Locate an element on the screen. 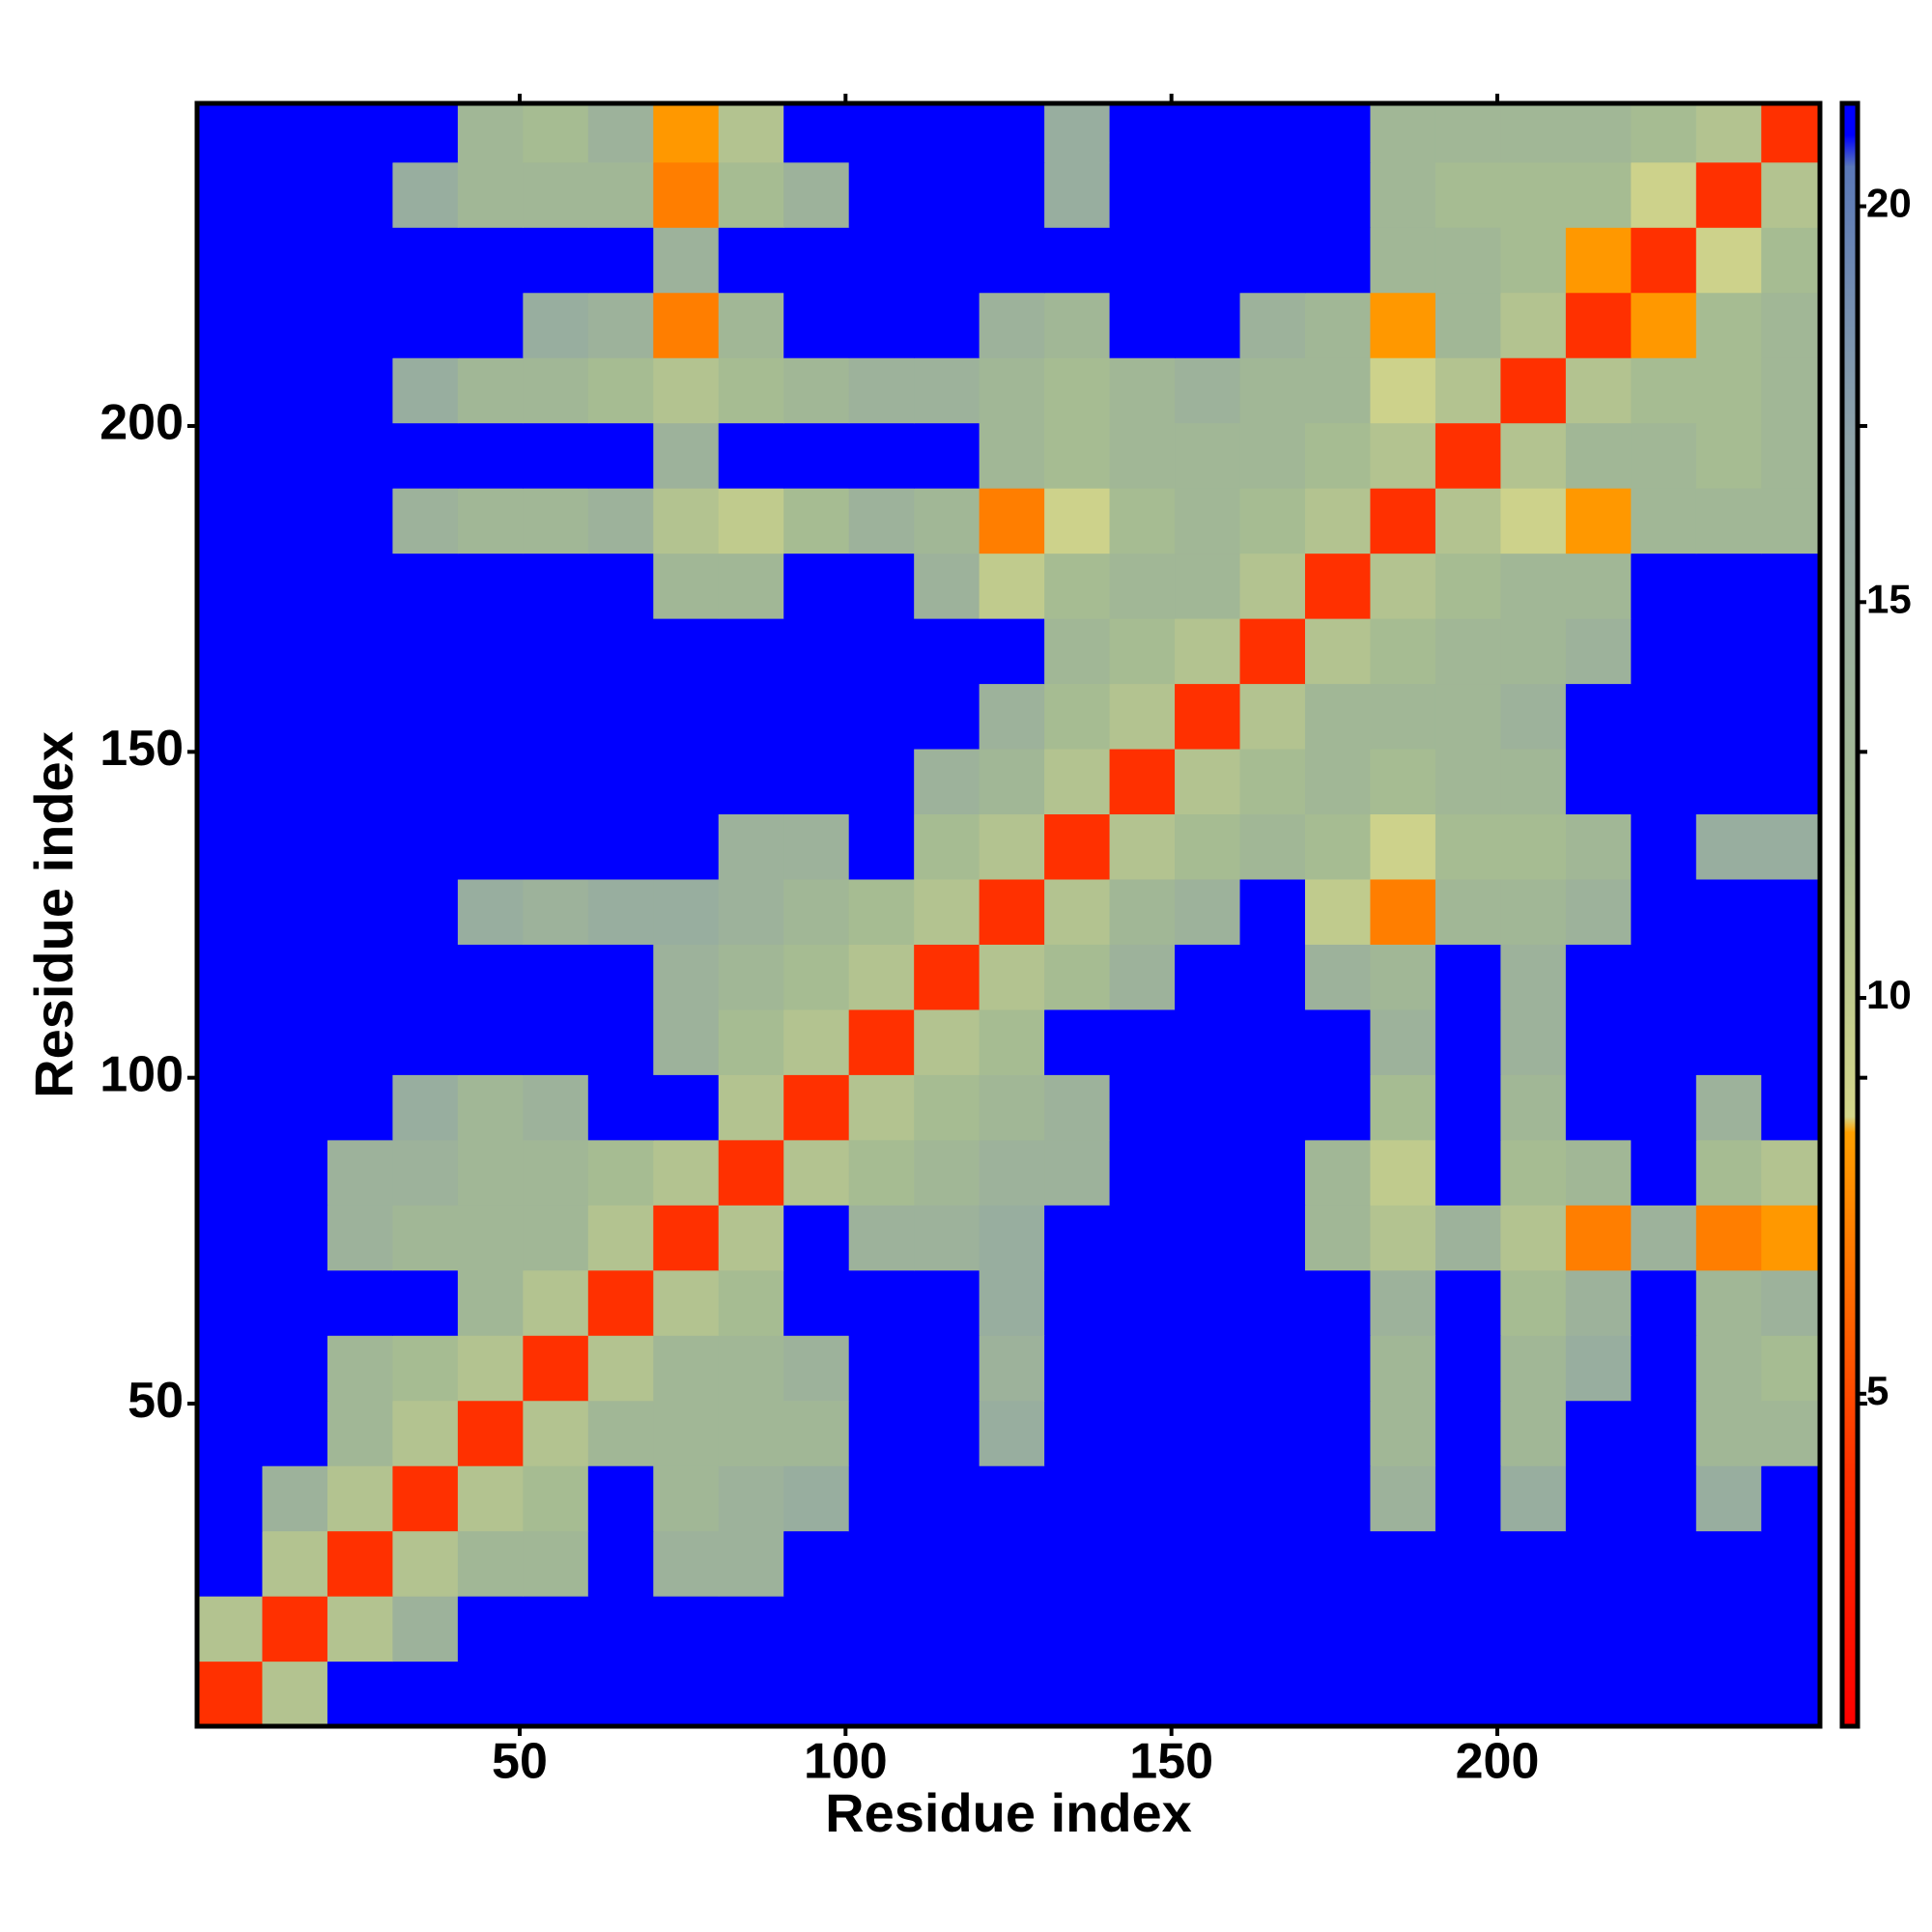  x-tick-label: 150 is located at coordinates (1171, 1762).